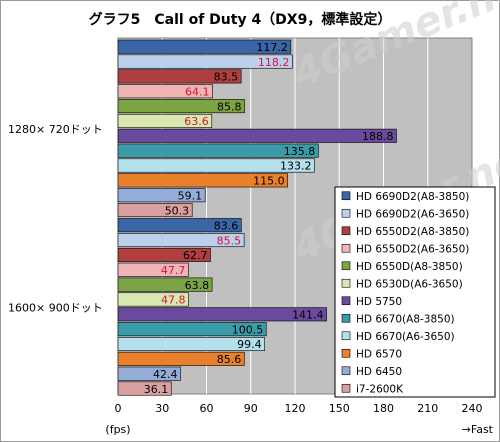 The width and height of the screenshot is (500, 442). Describe the element at coordinates (274, 62) in the screenshot. I see `bar-value-label: 118.2` at that location.